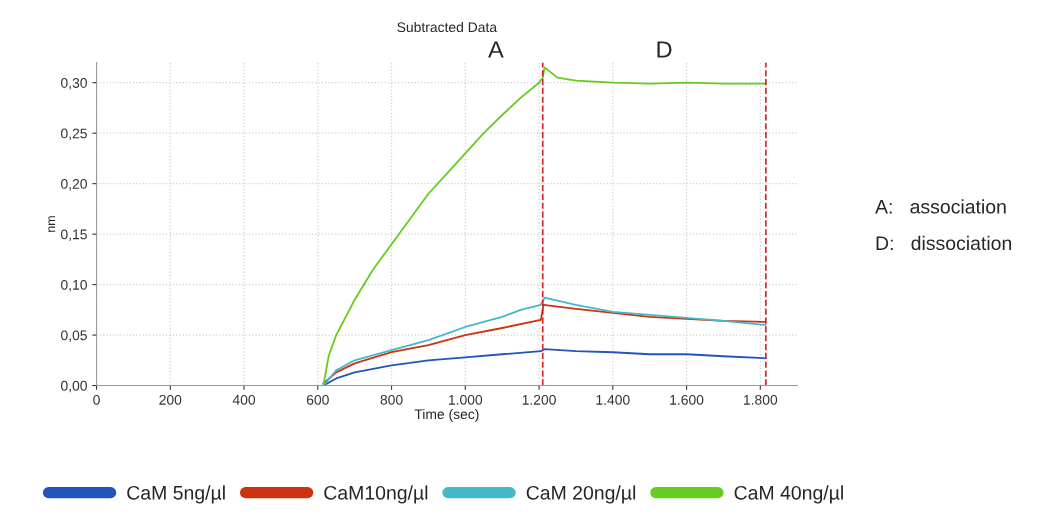  Describe the element at coordinates (788, 494) in the screenshot. I see `legend-label: CaM 40ng/µl` at that location.